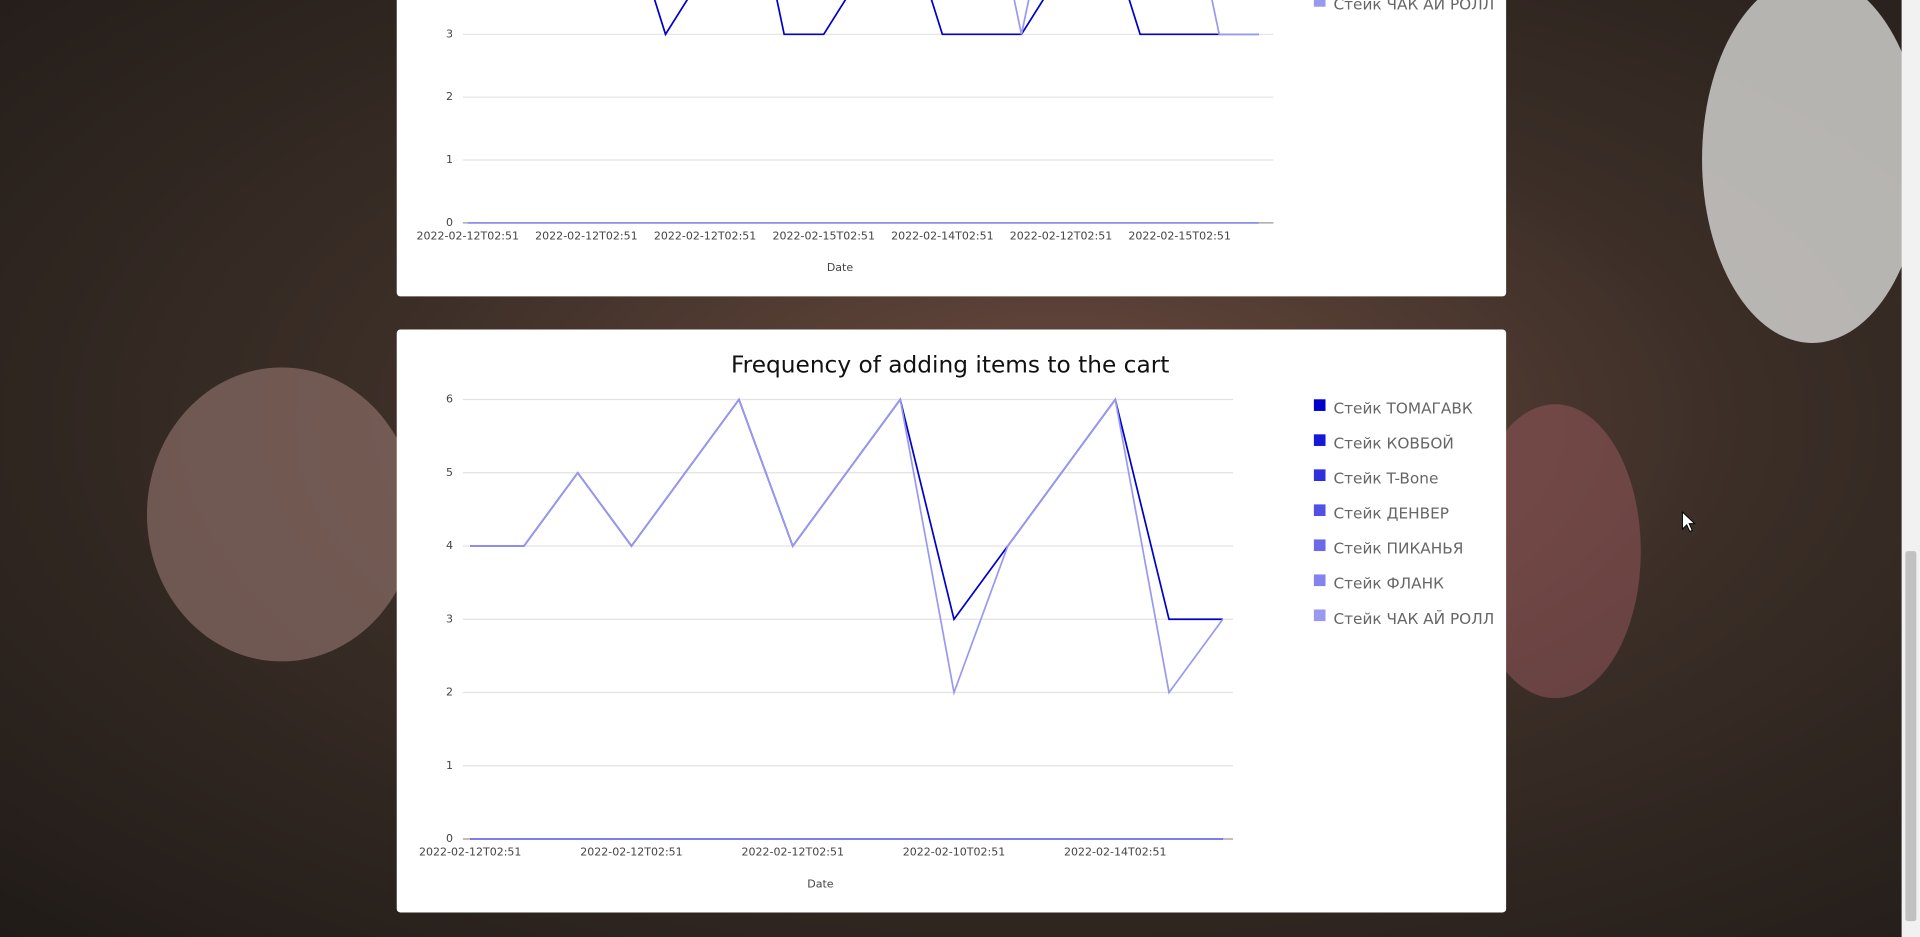  What do you see at coordinates (1811, 171) in the screenshot?
I see `cup` at bounding box center [1811, 171].